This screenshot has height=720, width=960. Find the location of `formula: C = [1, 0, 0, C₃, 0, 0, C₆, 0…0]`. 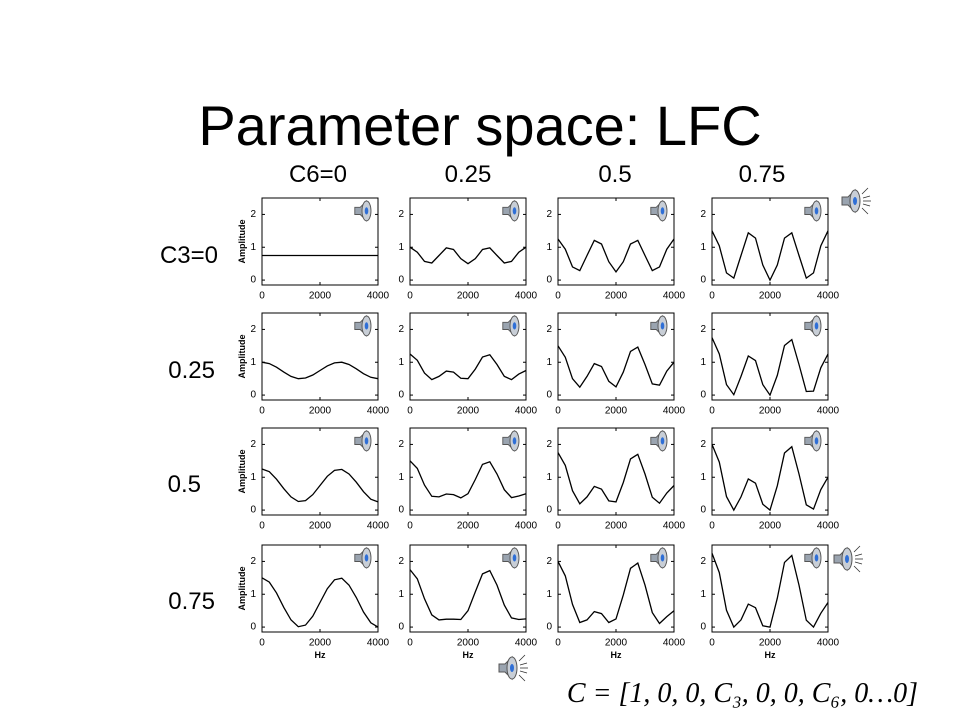

formula: C = [1, 0, 0, C₃, 0, 0, C₆, 0…0] is located at coordinates (742, 693).